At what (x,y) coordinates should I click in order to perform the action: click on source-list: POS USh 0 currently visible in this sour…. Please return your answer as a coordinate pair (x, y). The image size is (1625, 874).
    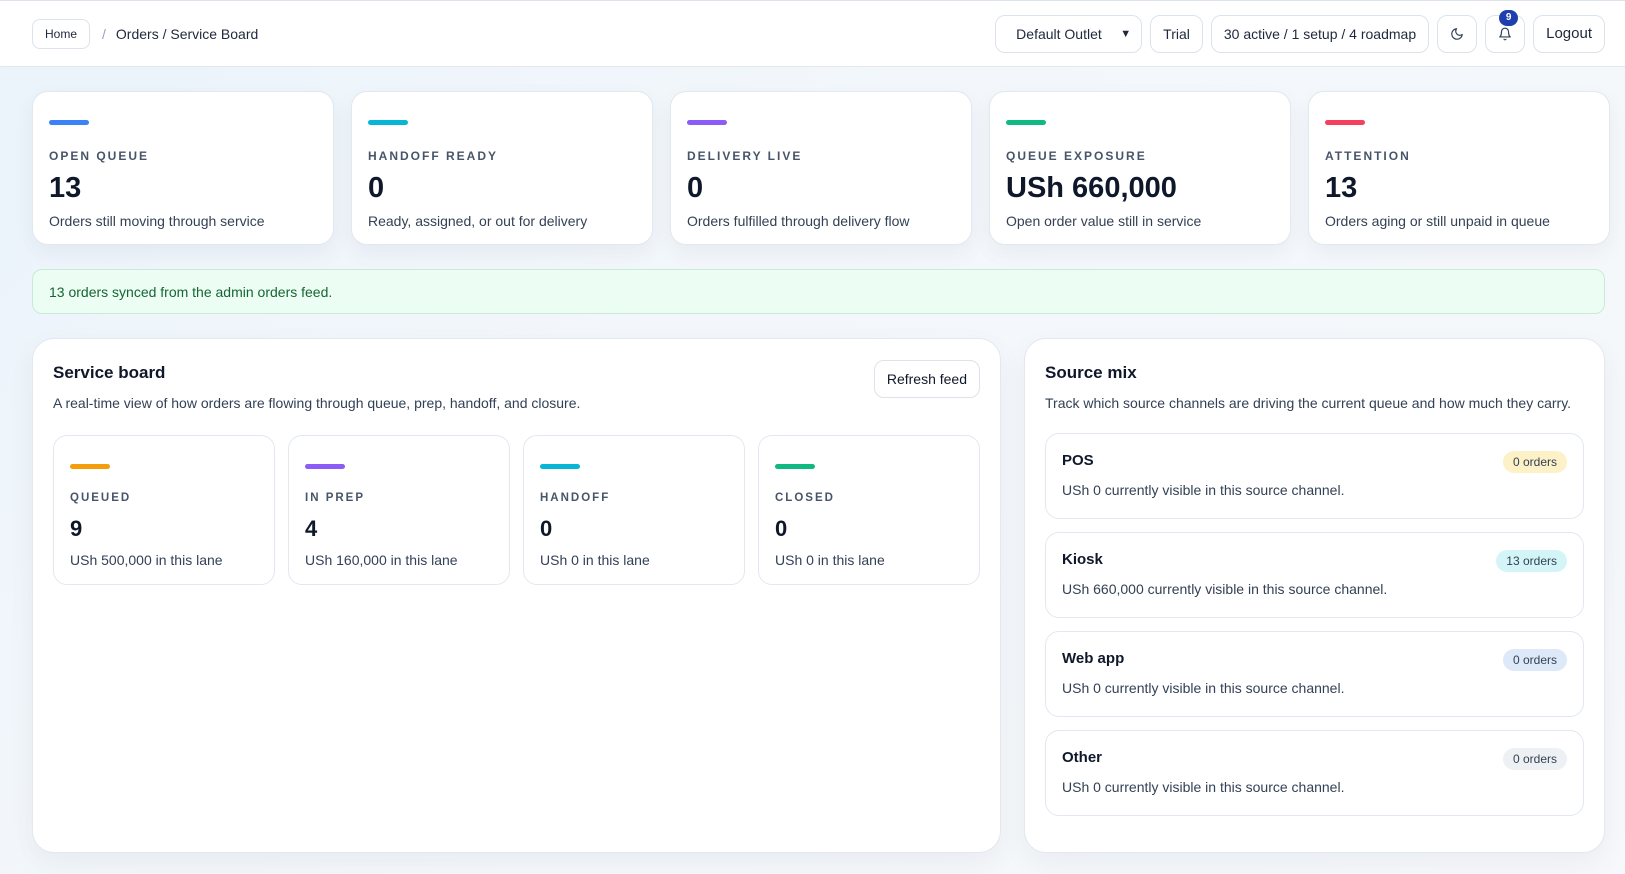
    Looking at the image, I should click on (1314, 625).